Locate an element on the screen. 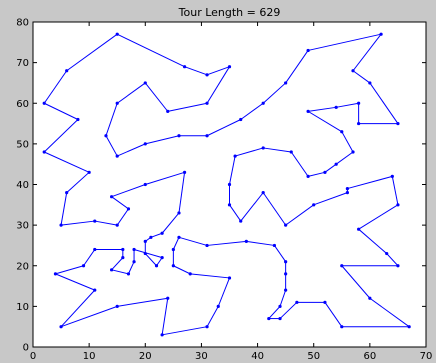 The height and width of the screenshot is (363, 436). y-tick-label: 60 is located at coordinates (22, 104).